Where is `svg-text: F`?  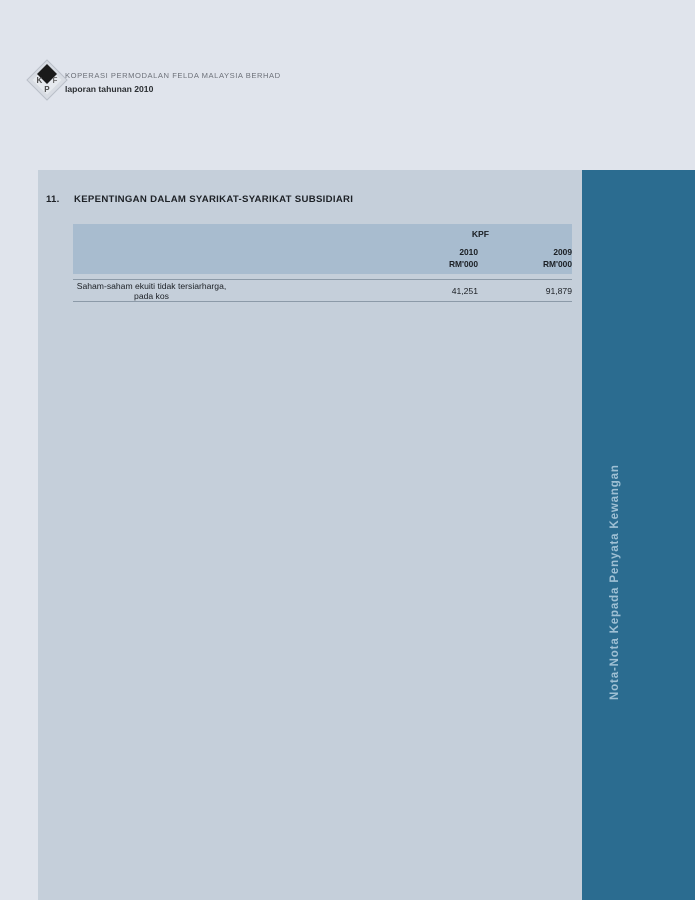 svg-text: F is located at coordinates (55, 80).